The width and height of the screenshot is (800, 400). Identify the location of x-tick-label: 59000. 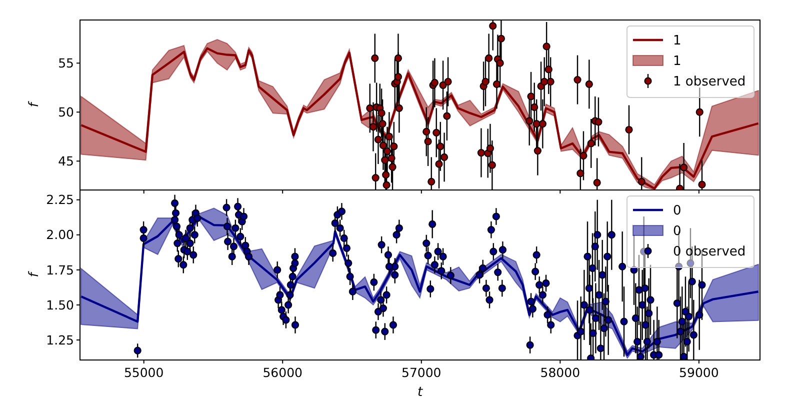
(699, 372).